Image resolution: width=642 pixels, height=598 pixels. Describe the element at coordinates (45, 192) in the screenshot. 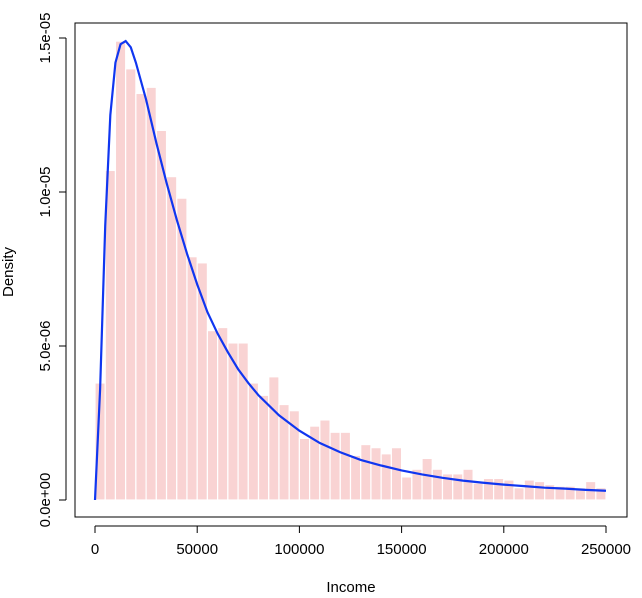

I see `y-tick-label: 1.0e-05` at that location.